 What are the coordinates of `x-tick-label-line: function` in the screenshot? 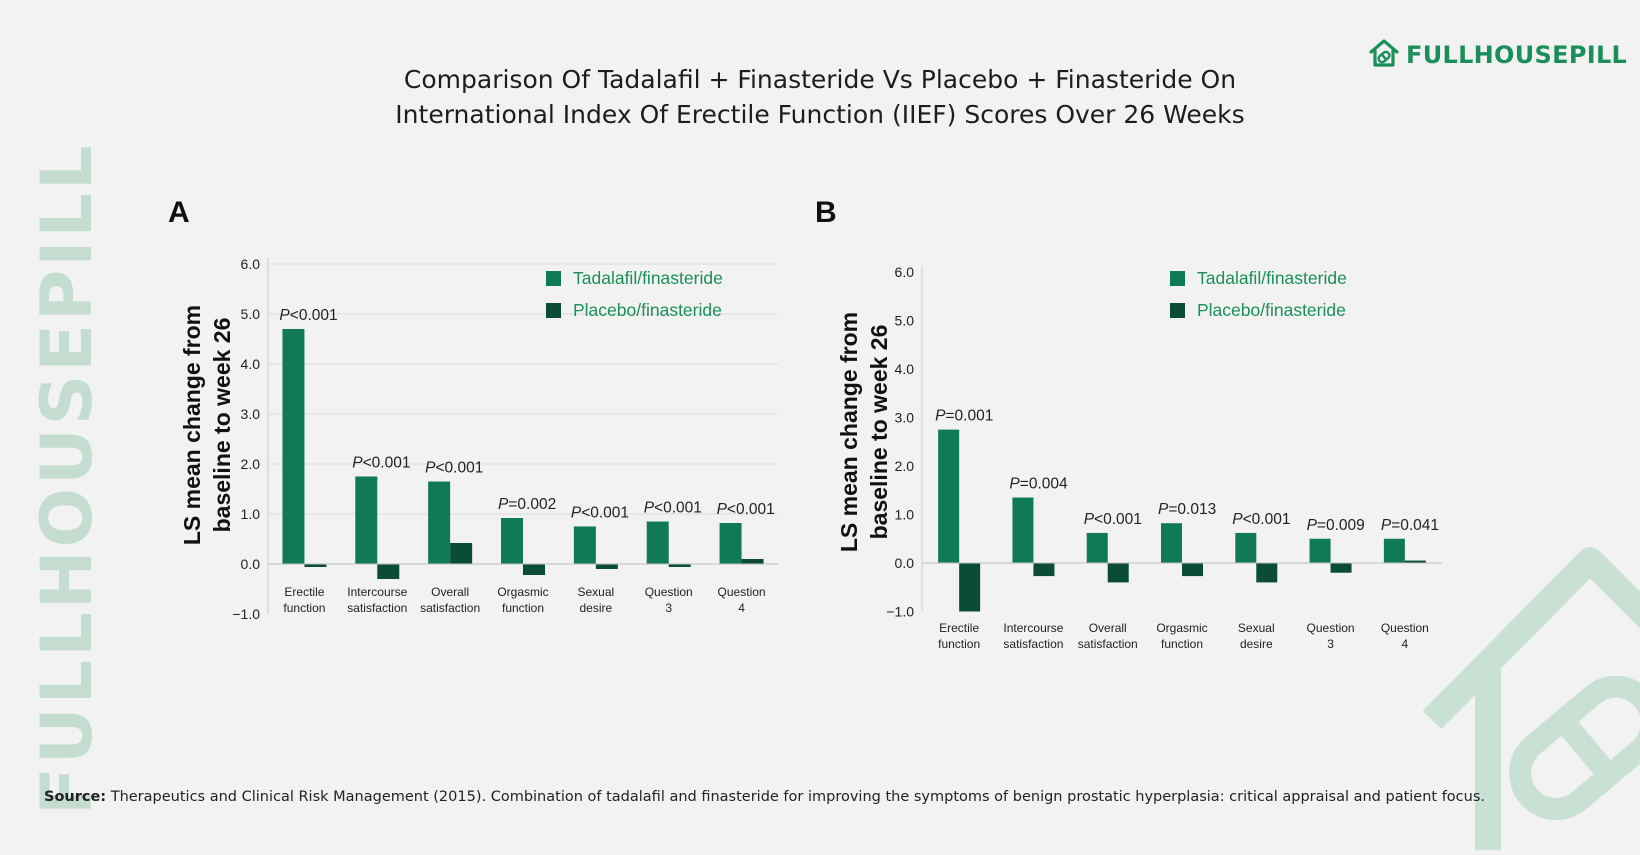 It's located at (523, 608).